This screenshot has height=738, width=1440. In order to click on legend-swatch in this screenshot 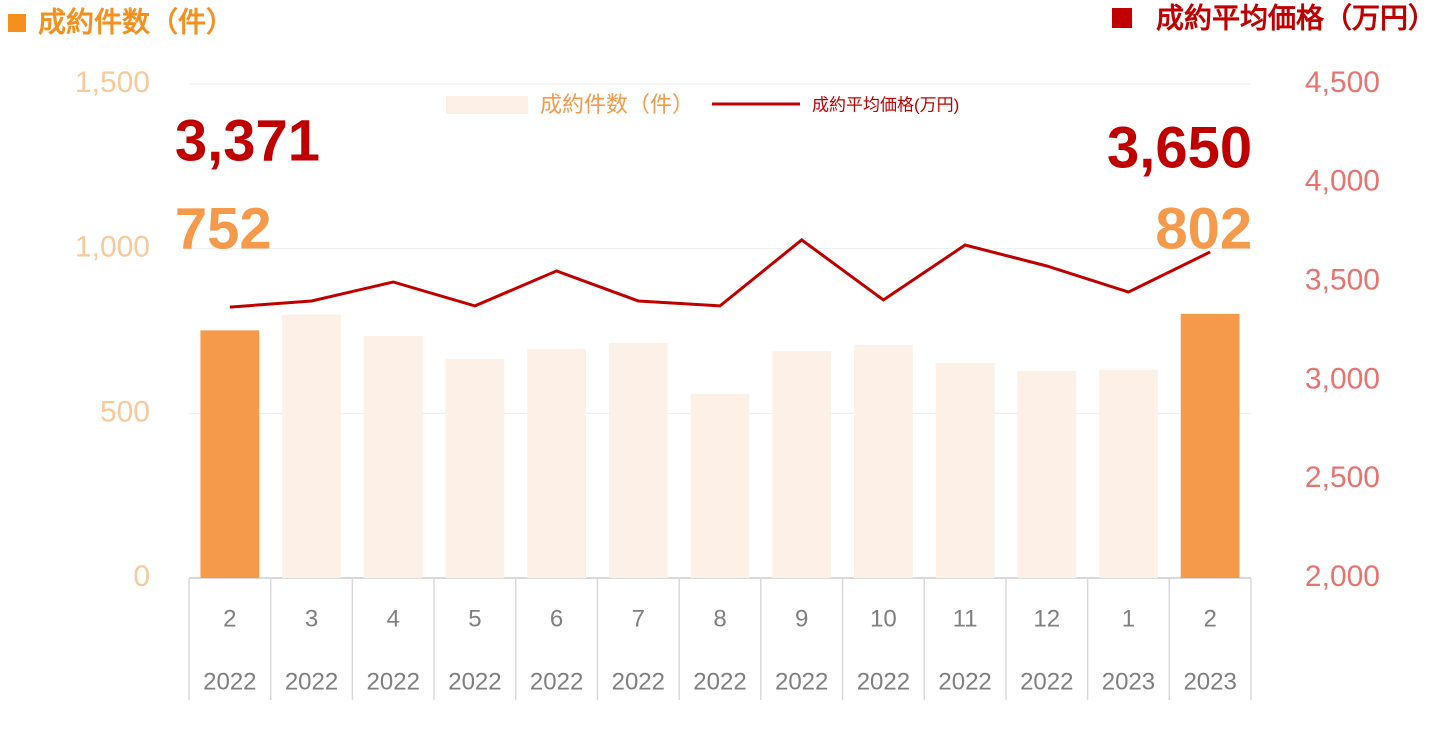, I will do `click(487, 105)`.